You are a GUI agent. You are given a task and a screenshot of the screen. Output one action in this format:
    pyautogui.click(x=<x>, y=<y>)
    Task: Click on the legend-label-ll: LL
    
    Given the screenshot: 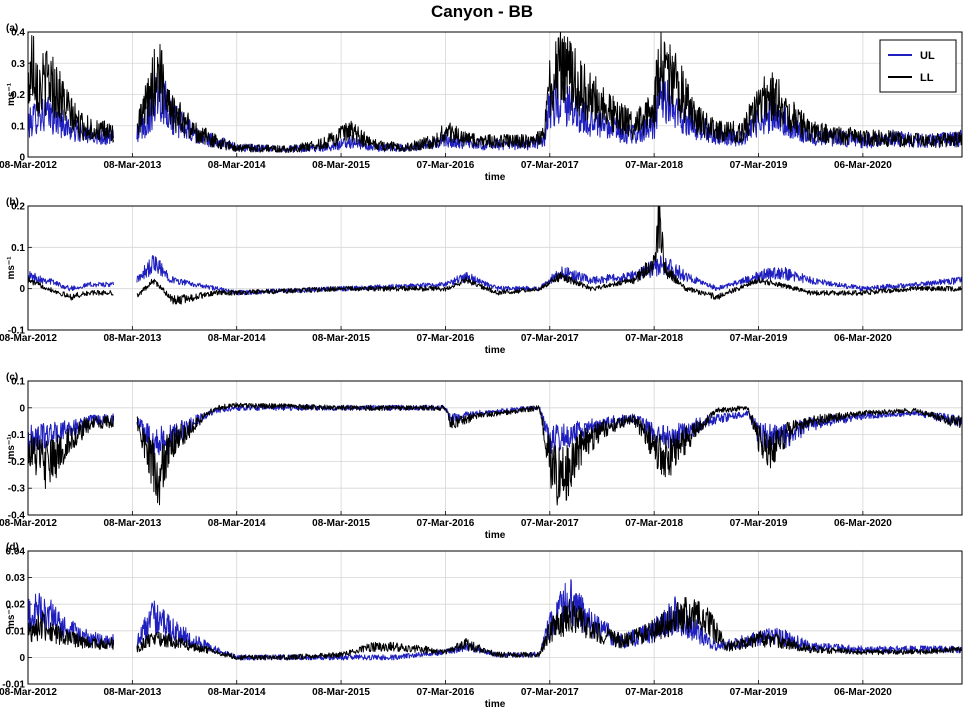 What is the action you would take?
    pyautogui.click(x=927, y=78)
    